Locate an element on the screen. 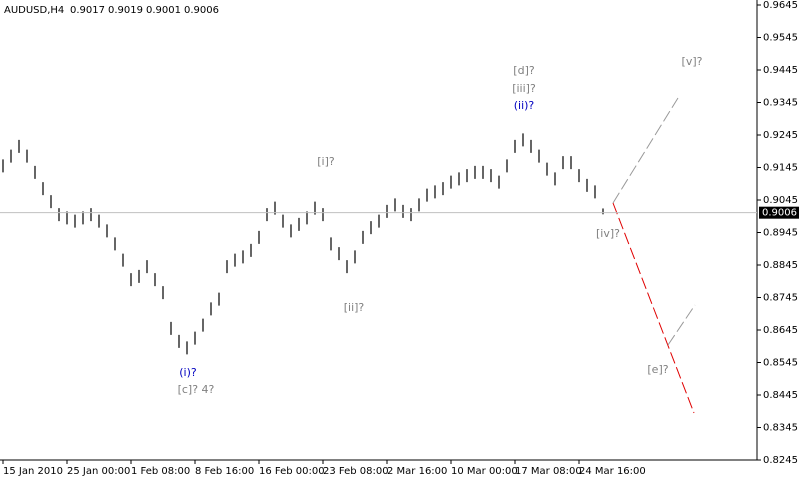  y-tick-label: 0.8545 is located at coordinates (780, 363).